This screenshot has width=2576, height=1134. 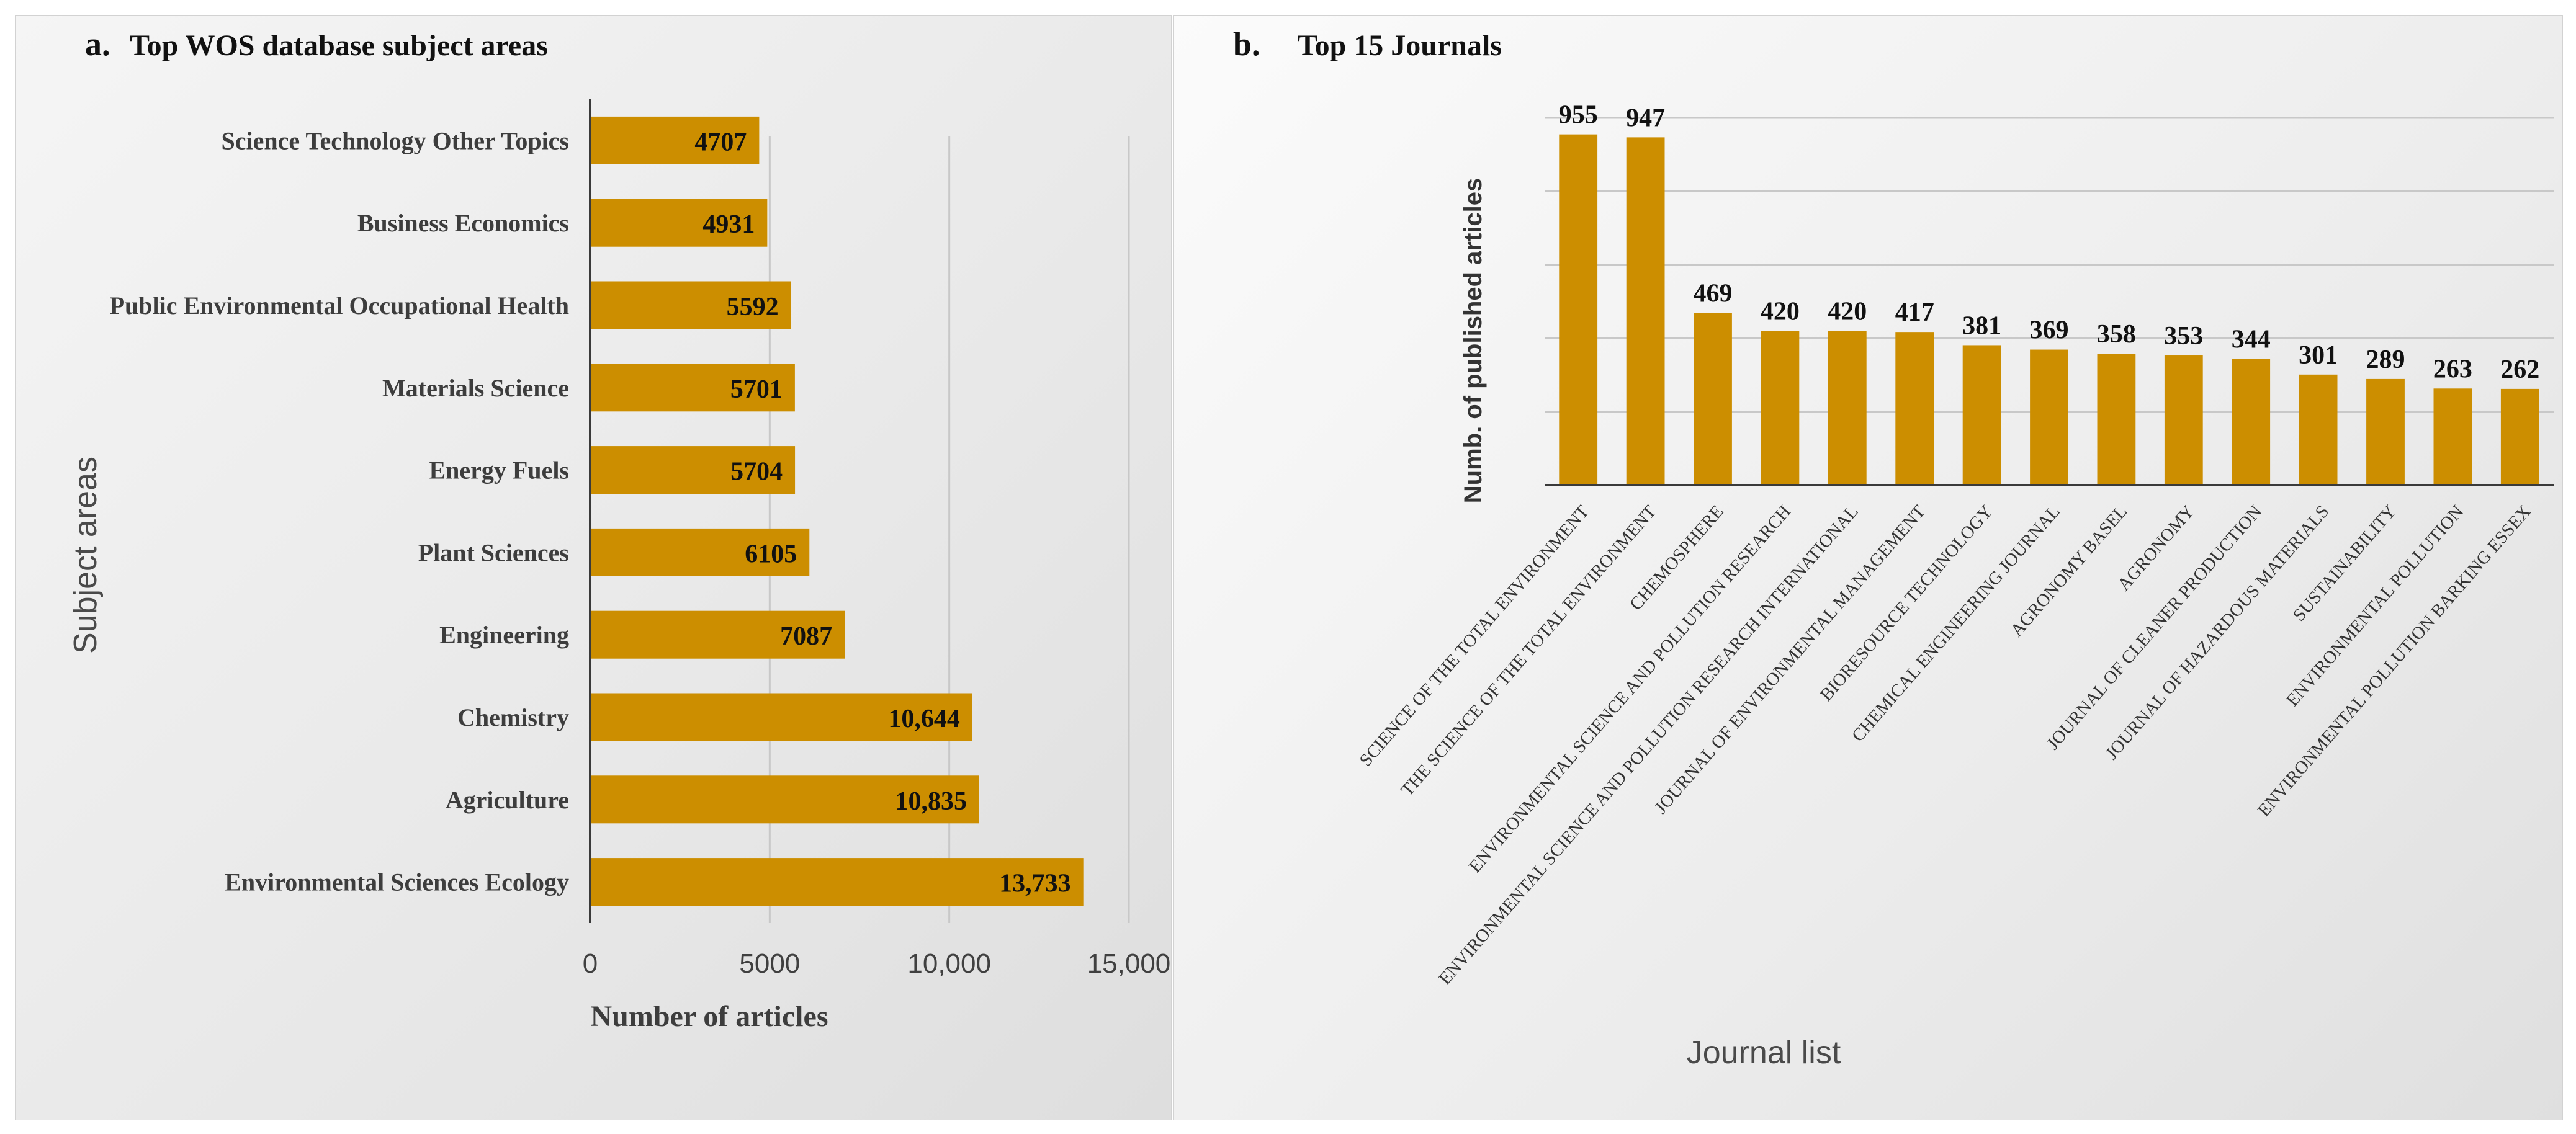 What do you see at coordinates (504, 635) in the screenshot?
I see `category-label: Engineering` at bounding box center [504, 635].